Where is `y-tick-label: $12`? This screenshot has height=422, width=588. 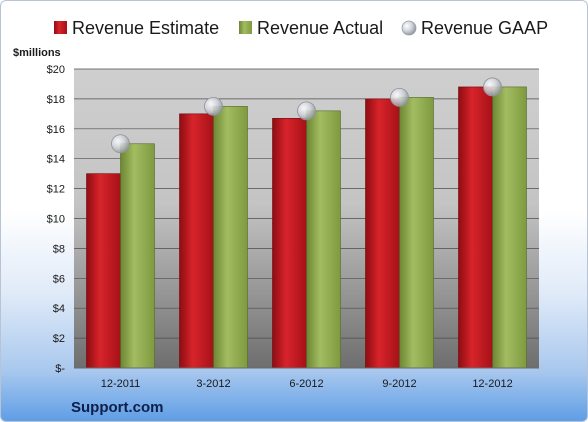 y-tick-label: $12 is located at coordinates (56, 190).